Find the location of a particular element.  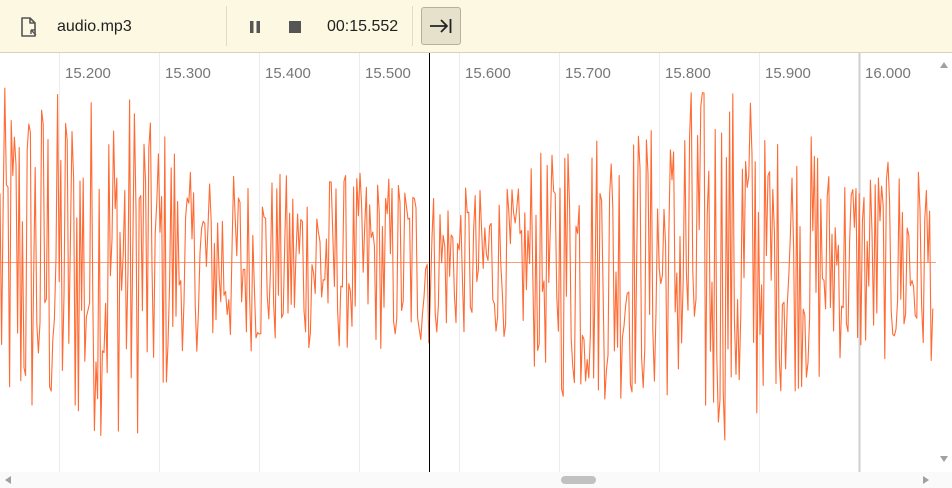

current-time-label: 00:15.552 is located at coordinates (363, 26).